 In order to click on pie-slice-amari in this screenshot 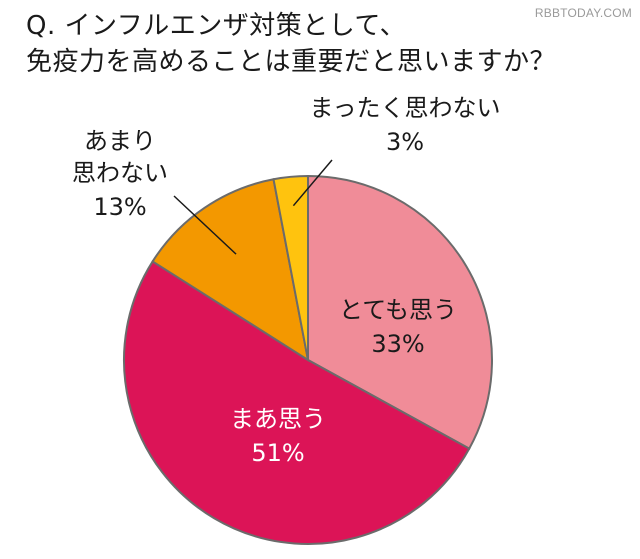, I will do `click(230, 270)`.